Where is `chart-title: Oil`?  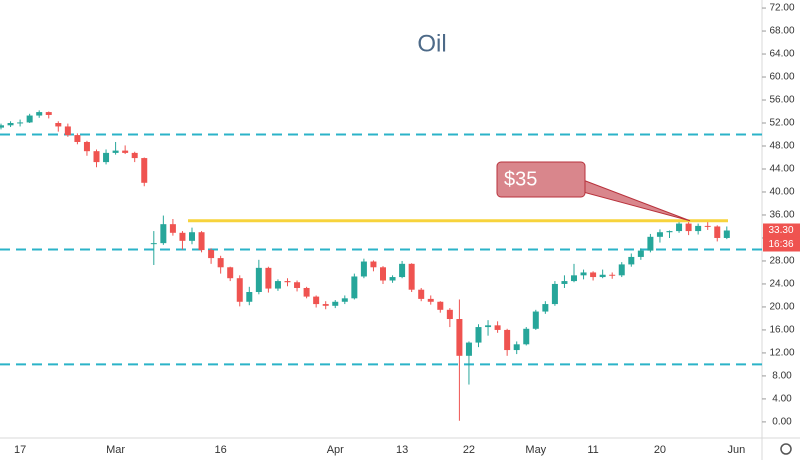
chart-title: Oil is located at coordinates (431, 43).